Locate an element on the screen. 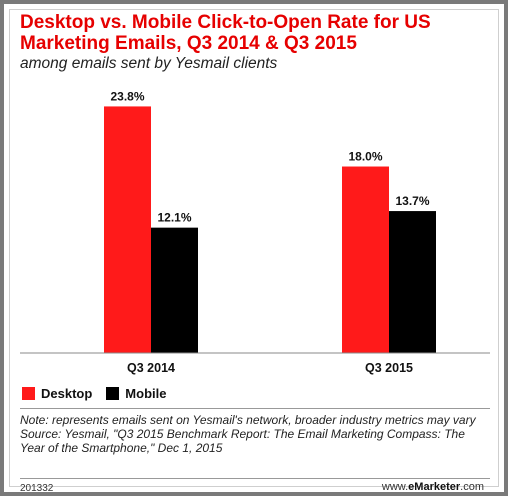  brand-prefix: www. is located at coordinates (395, 487).